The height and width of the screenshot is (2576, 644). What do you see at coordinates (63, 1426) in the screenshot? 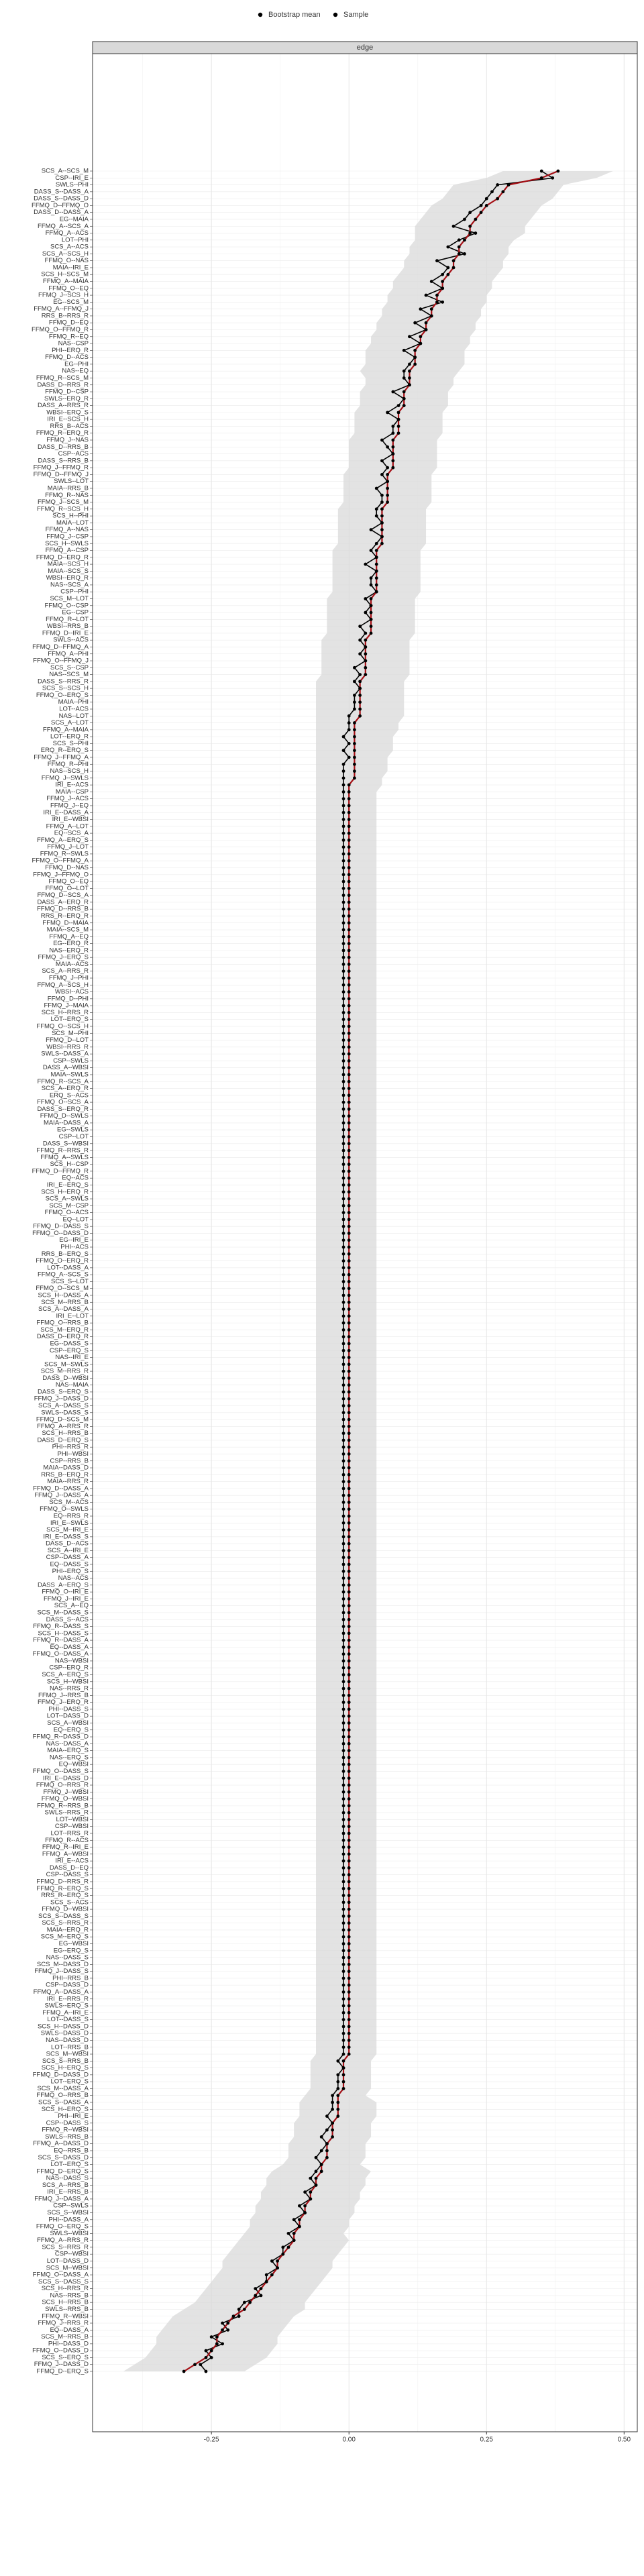
I see `y-tick-label: FFMQ_A--RRS_R` at bounding box center [63, 1426].